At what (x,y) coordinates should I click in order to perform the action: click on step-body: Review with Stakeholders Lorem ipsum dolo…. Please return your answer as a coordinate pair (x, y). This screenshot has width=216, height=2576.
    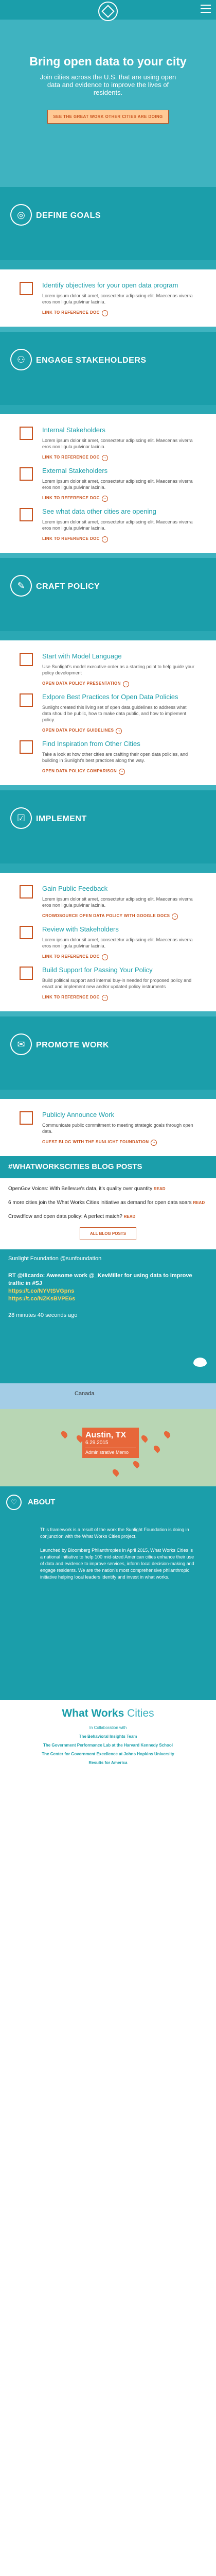
    Looking at the image, I should click on (119, 942).